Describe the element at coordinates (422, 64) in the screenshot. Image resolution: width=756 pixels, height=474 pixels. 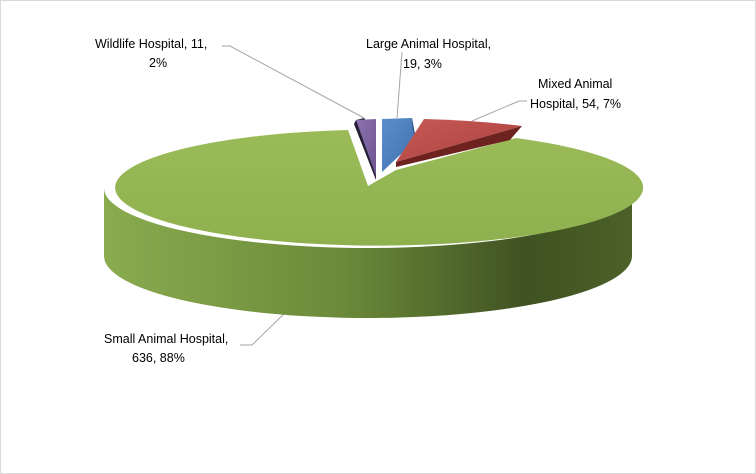
I see `label-large-line2: 19, 3%` at that location.